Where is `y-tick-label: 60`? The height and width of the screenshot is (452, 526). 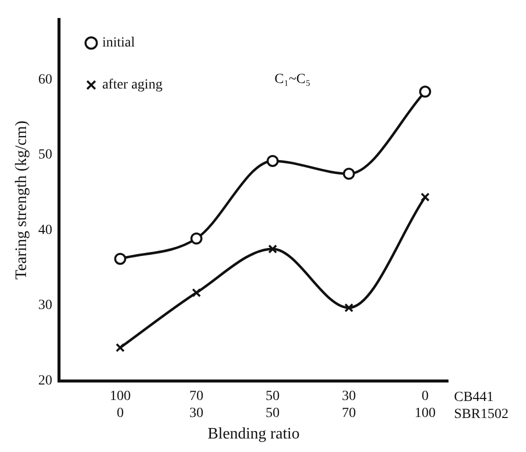 y-tick-label: 60 is located at coordinates (45, 80).